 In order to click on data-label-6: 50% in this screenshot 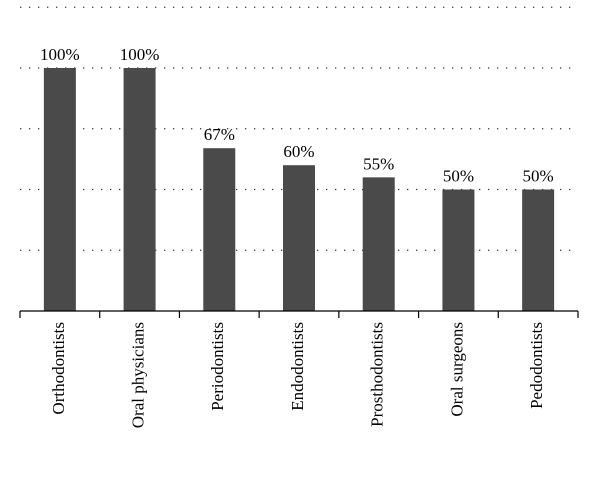, I will do `click(458, 176)`.